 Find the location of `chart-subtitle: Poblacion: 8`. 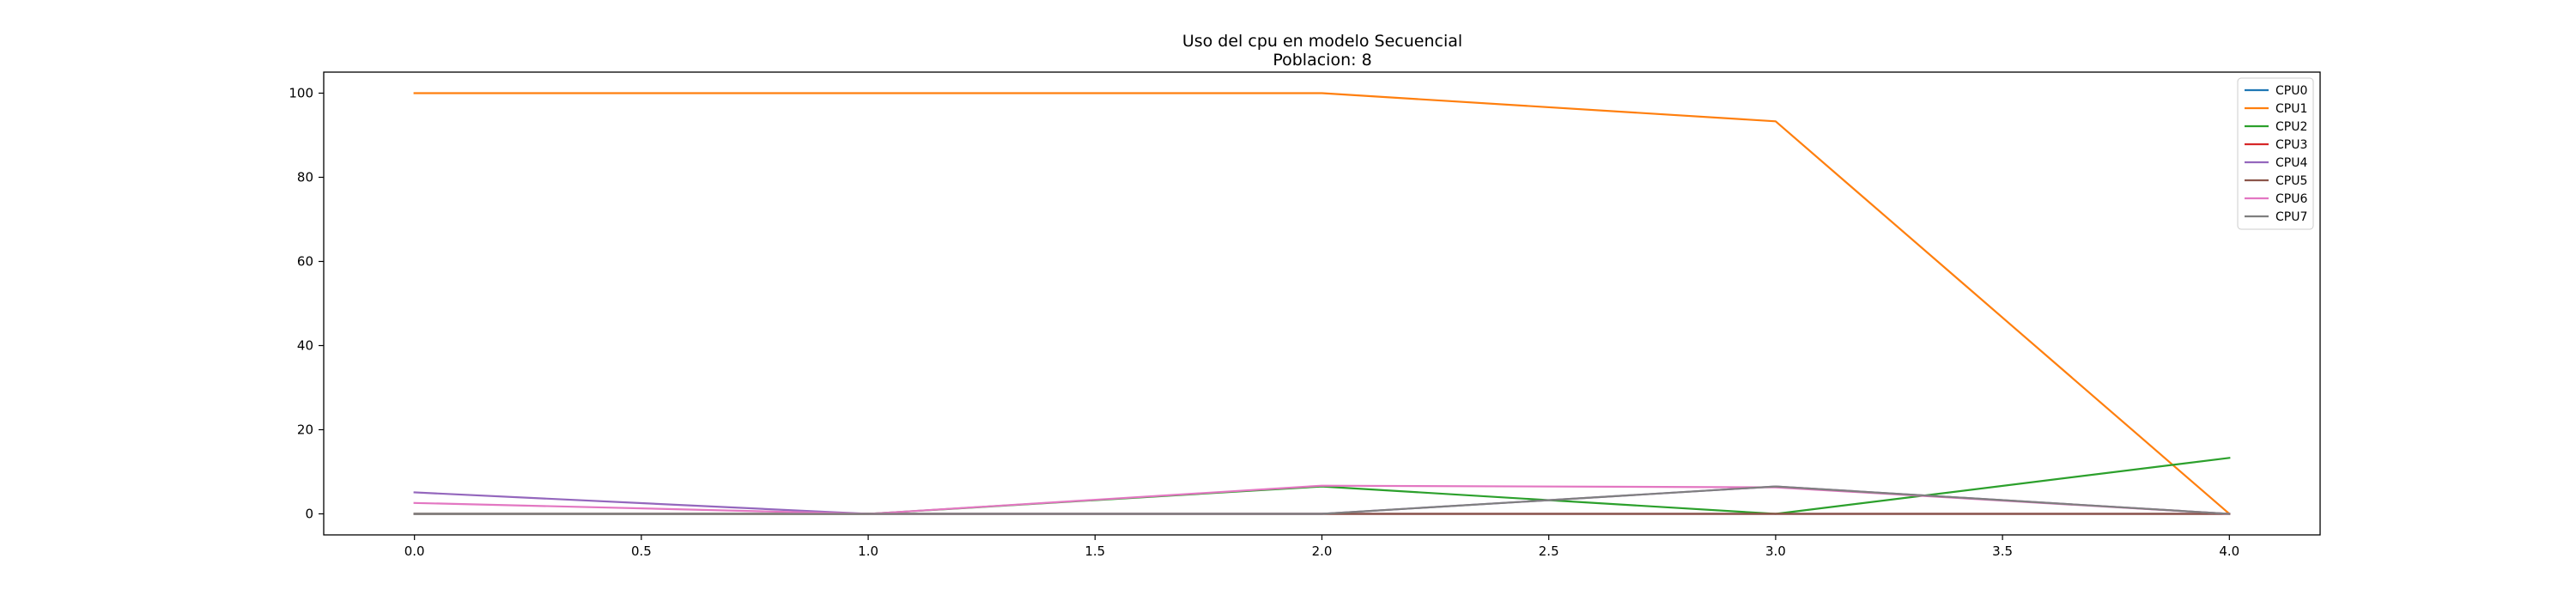

chart-subtitle: Poblacion: 8 is located at coordinates (1322, 61).